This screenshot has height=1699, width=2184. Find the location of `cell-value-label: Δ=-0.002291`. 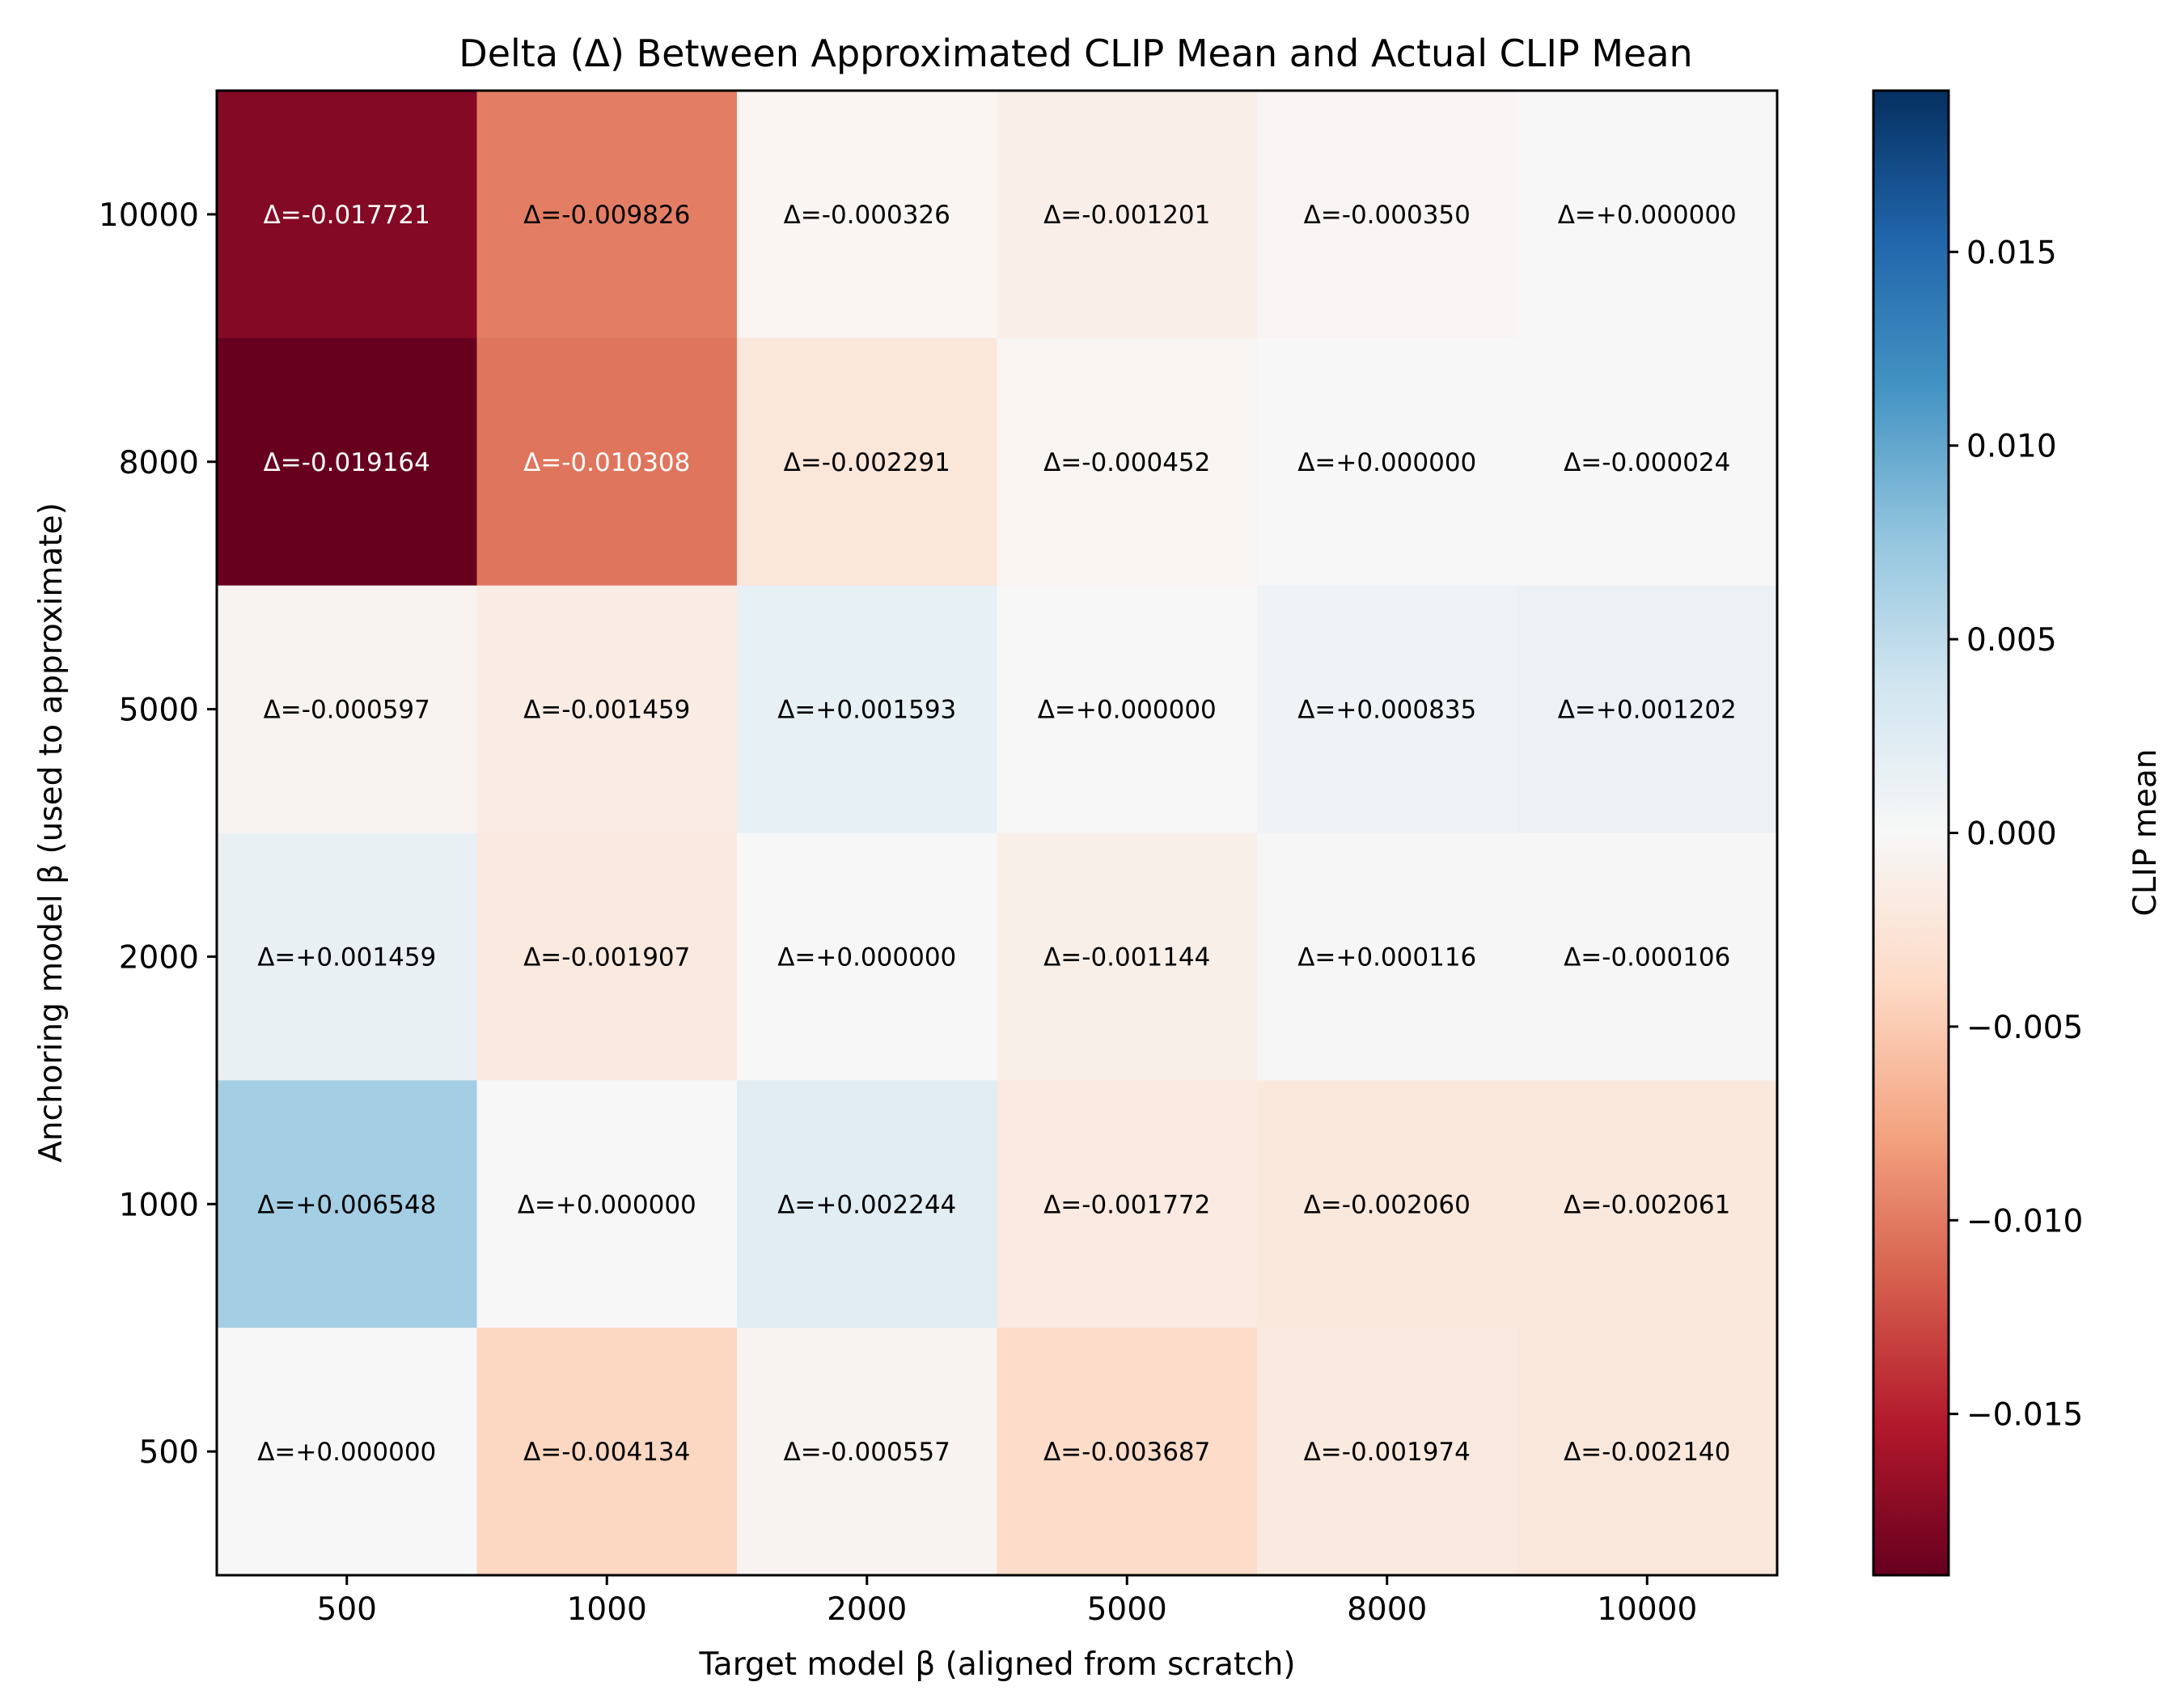

cell-value-label: Δ=-0.002291 is located at coordinates (867, 462).